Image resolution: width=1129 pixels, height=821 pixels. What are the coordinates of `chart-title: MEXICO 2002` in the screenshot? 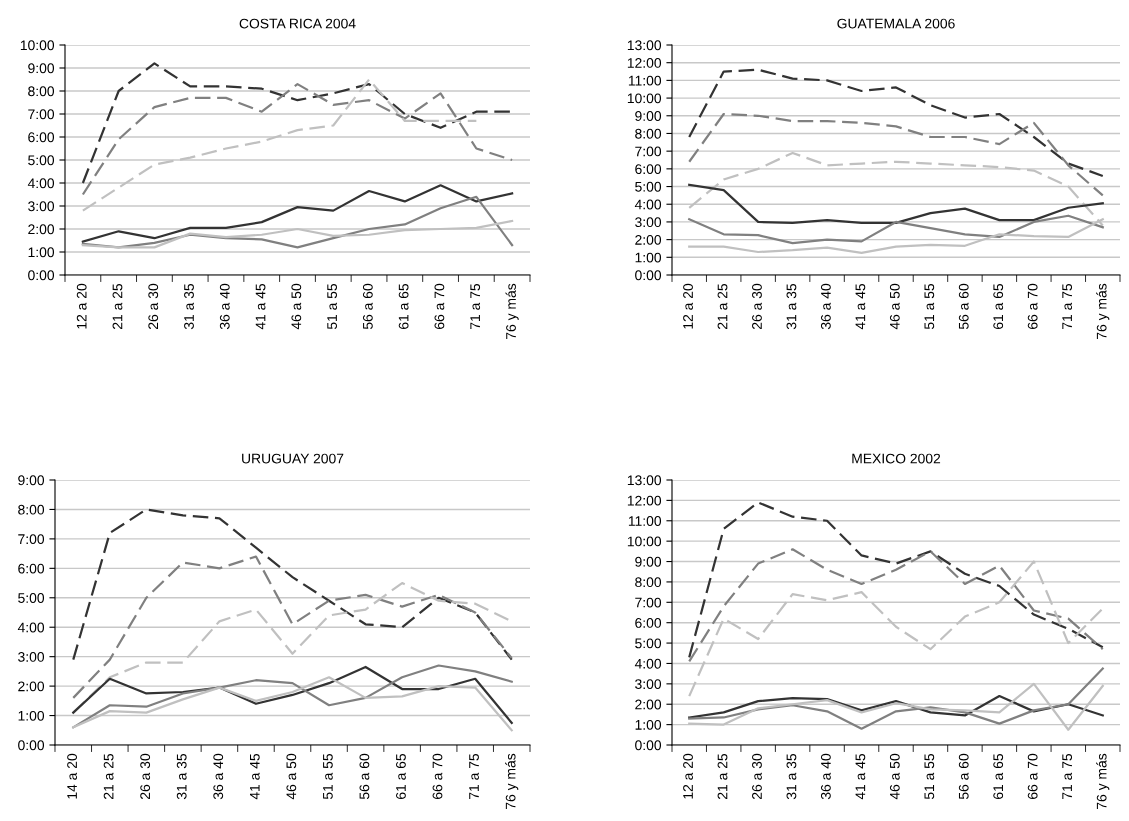 It's located at (896, 458).